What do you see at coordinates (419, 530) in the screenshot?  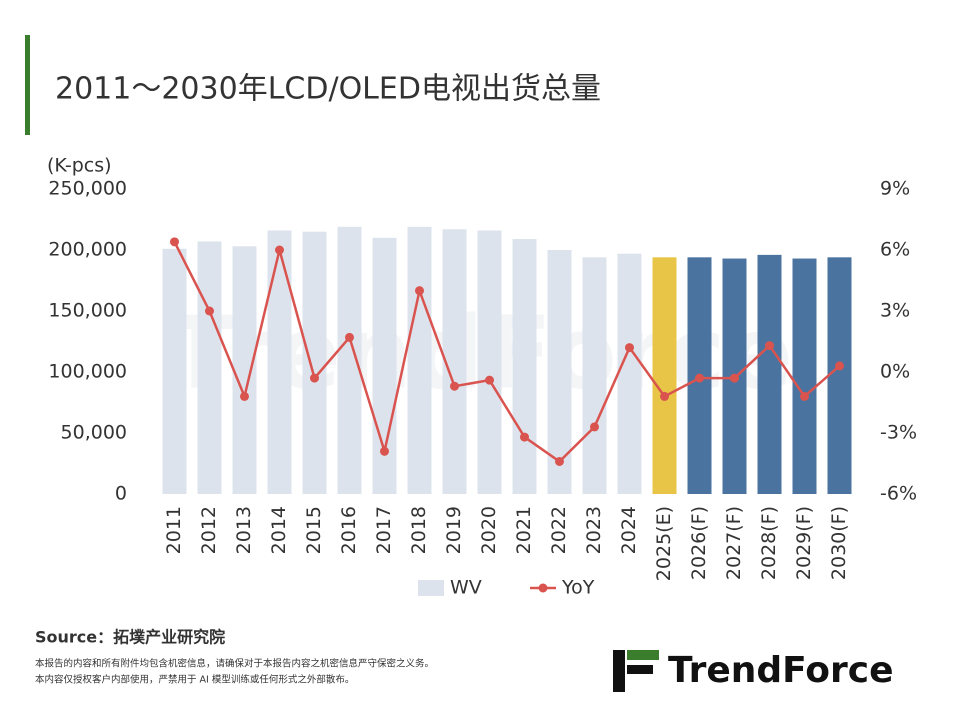 I see `x-tick-label: 2018` at bounding box center [419, 530].